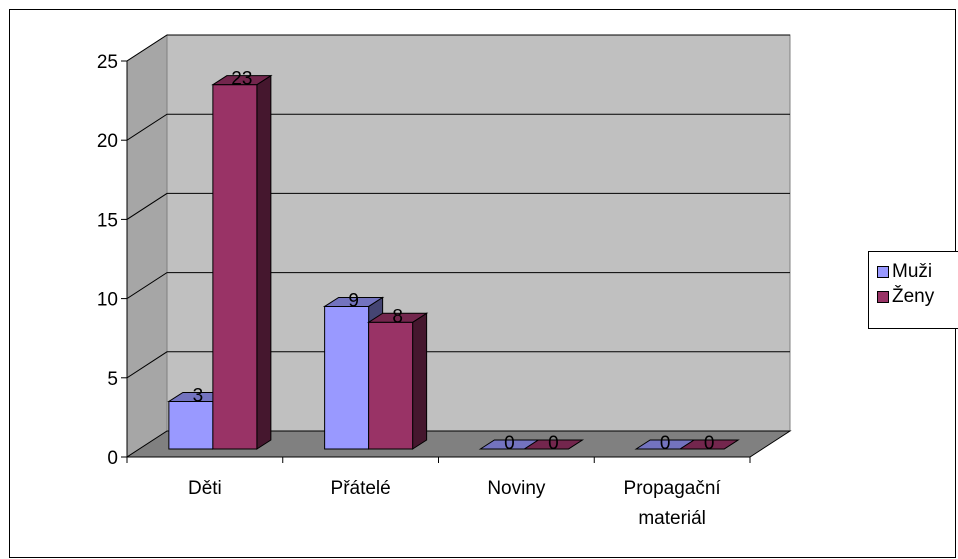 This screenshot has width=958, height=559. I want to click on y-tick-label: 10, so click(107, 300).